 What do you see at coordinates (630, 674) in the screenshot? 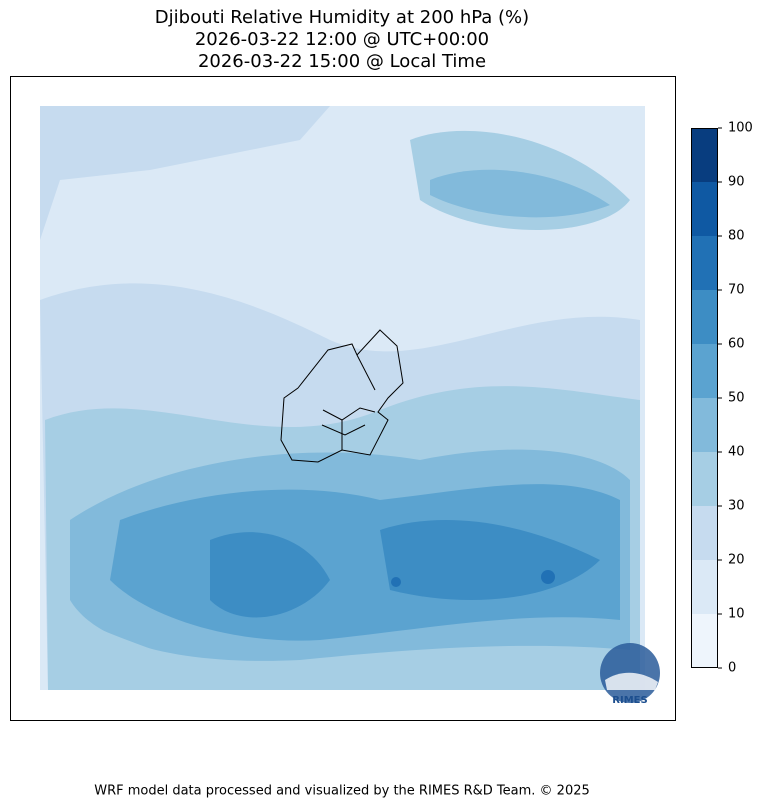
I see `logo: RIMES` at bounding box center [630, 674].